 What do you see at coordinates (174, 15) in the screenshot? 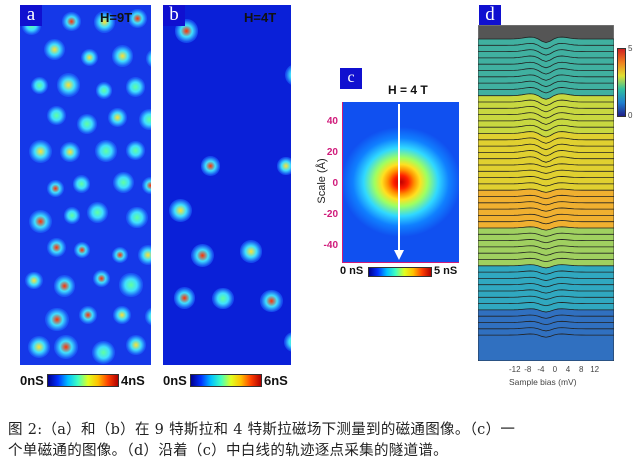
I see `panel-label-b: b` at bounding box center [174, 15].